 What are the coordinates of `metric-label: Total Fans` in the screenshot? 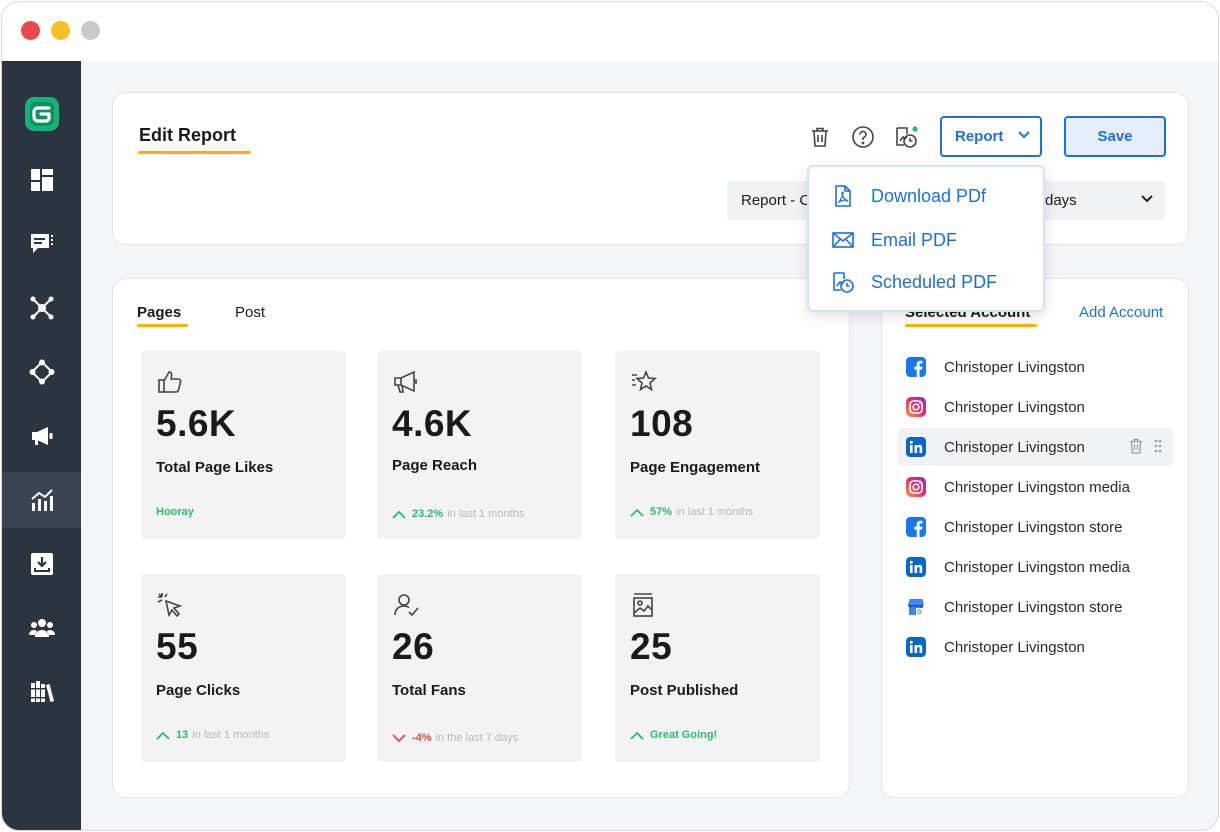 It's located at (429, 690).